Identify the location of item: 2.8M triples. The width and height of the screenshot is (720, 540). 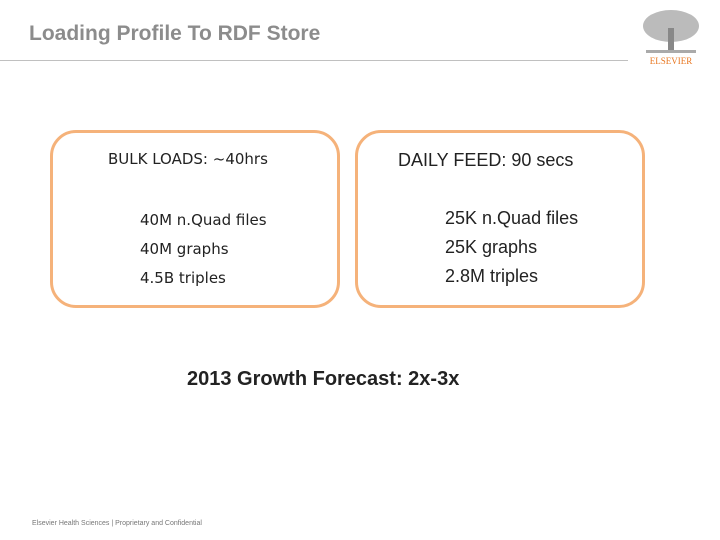
(492, 276).